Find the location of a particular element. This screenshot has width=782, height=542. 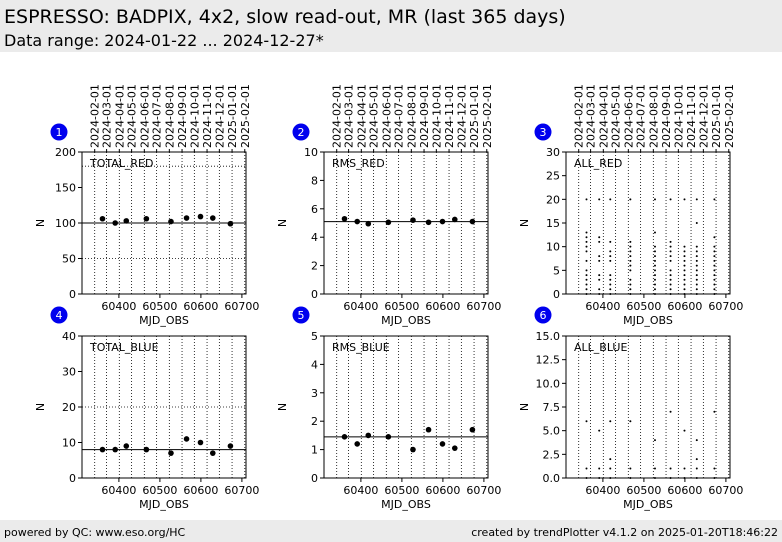

panel-number-text: 1 is located at coordinates (59, 132).